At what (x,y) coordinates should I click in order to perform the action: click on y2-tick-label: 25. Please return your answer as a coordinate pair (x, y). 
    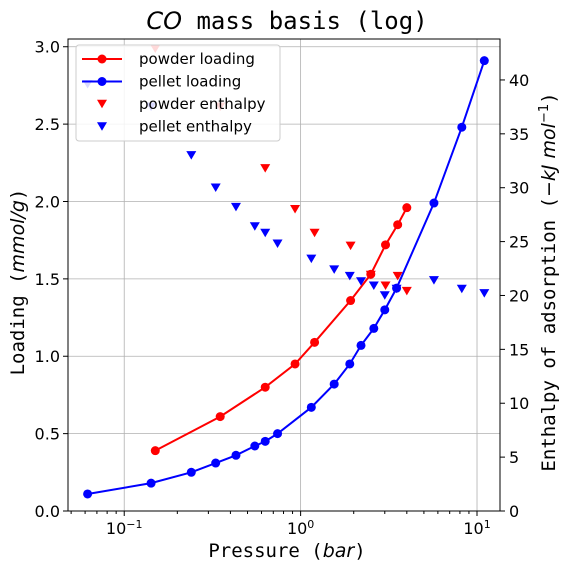
    Looking at the image, I should click on (519, 242).